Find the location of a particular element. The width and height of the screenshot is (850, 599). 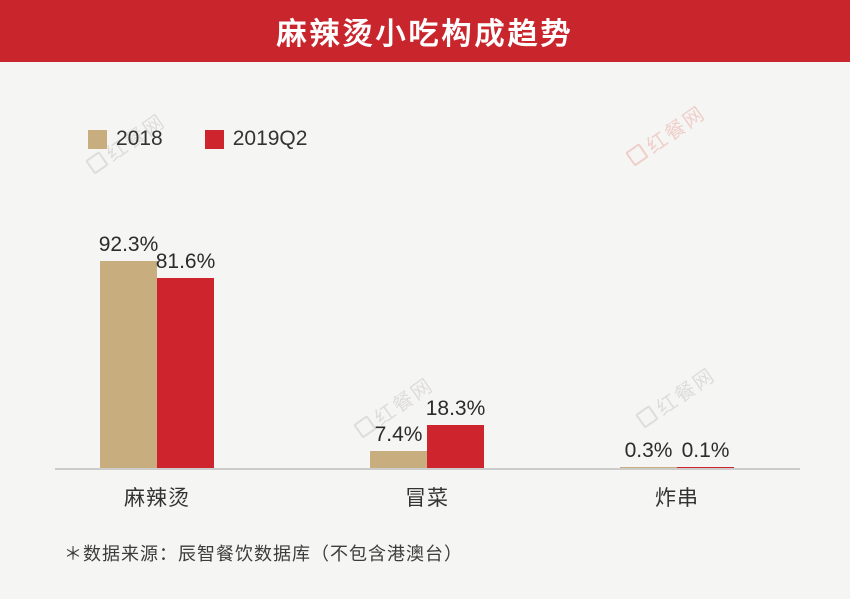

bar-pair: 92.3% 81.6% is located at coordinates (157, 350).